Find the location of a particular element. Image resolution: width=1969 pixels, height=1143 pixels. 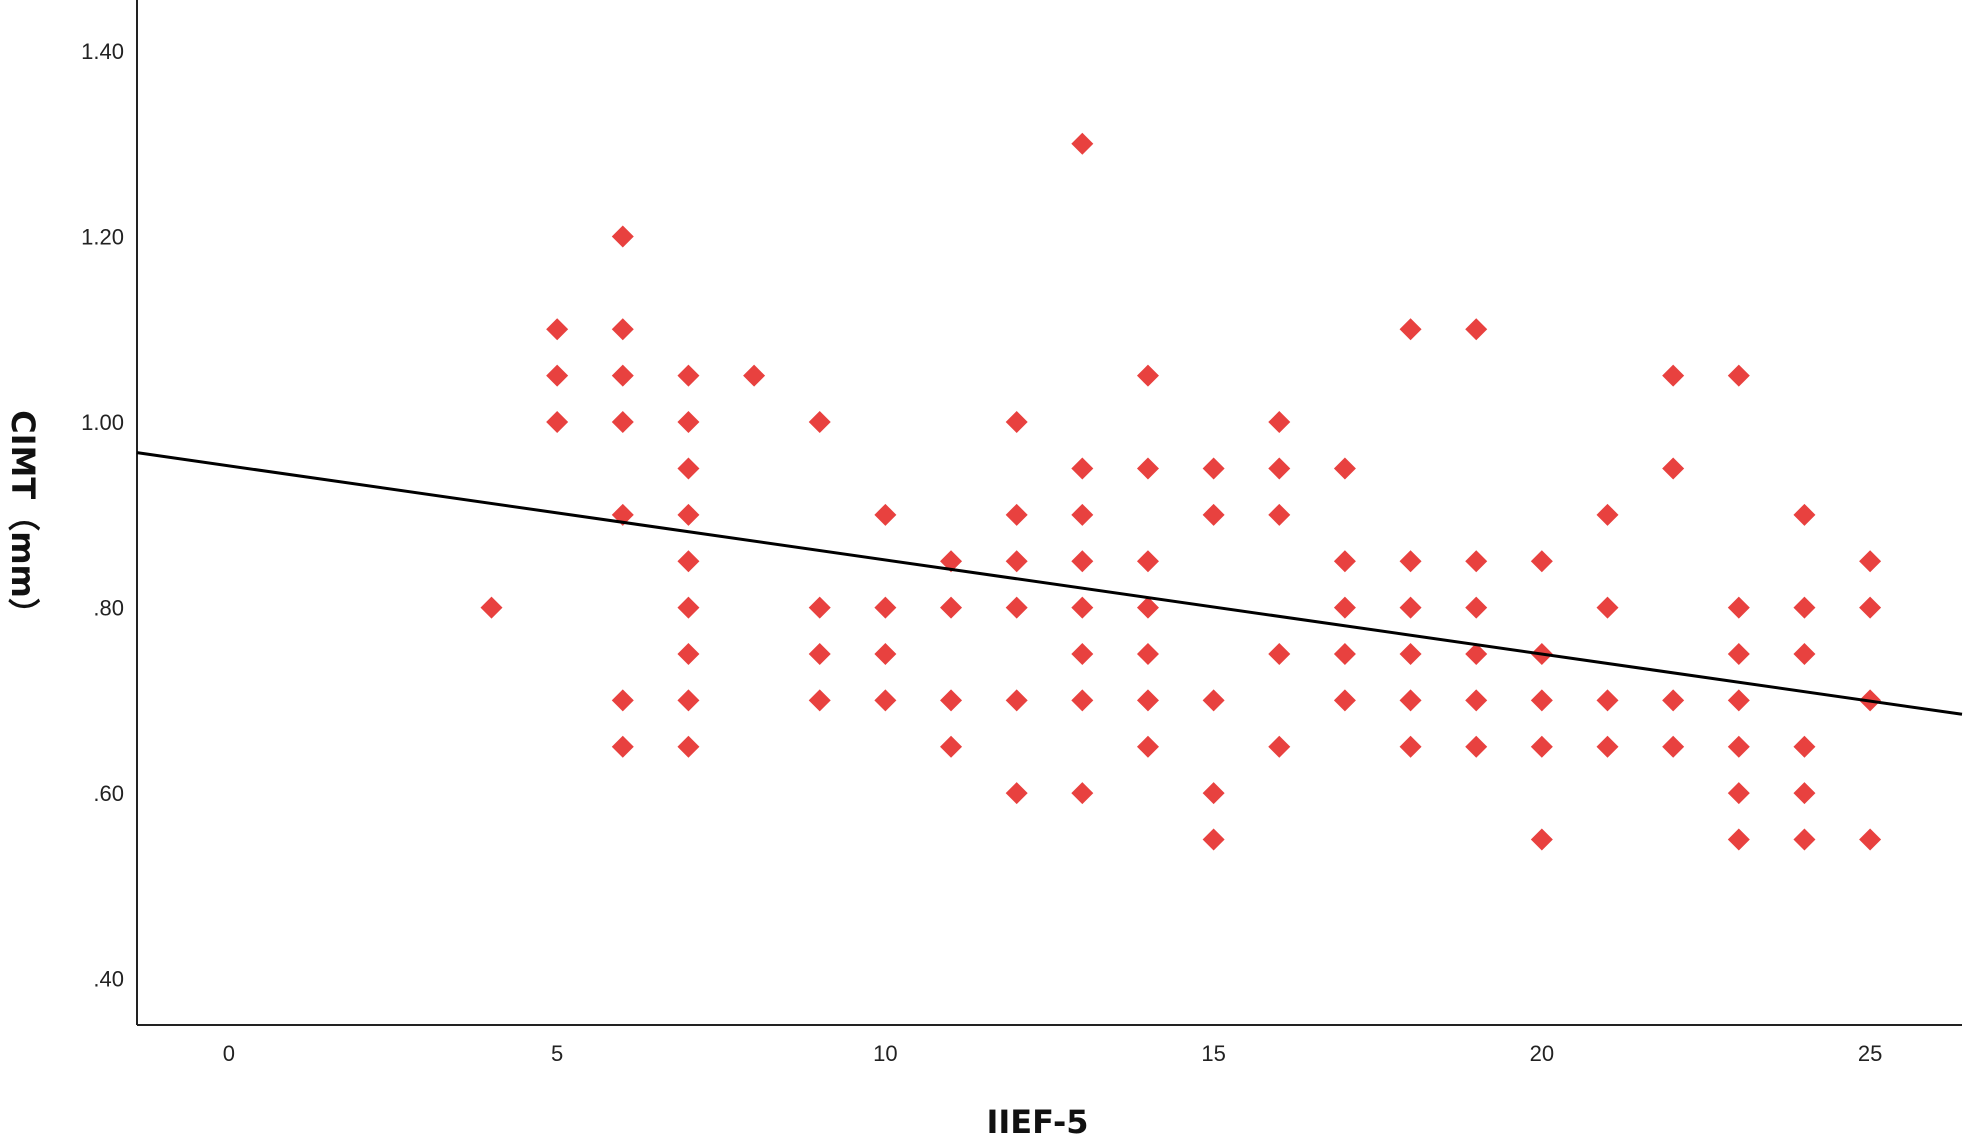

y-tick-label: .40 is located at coordinates (108, 979).